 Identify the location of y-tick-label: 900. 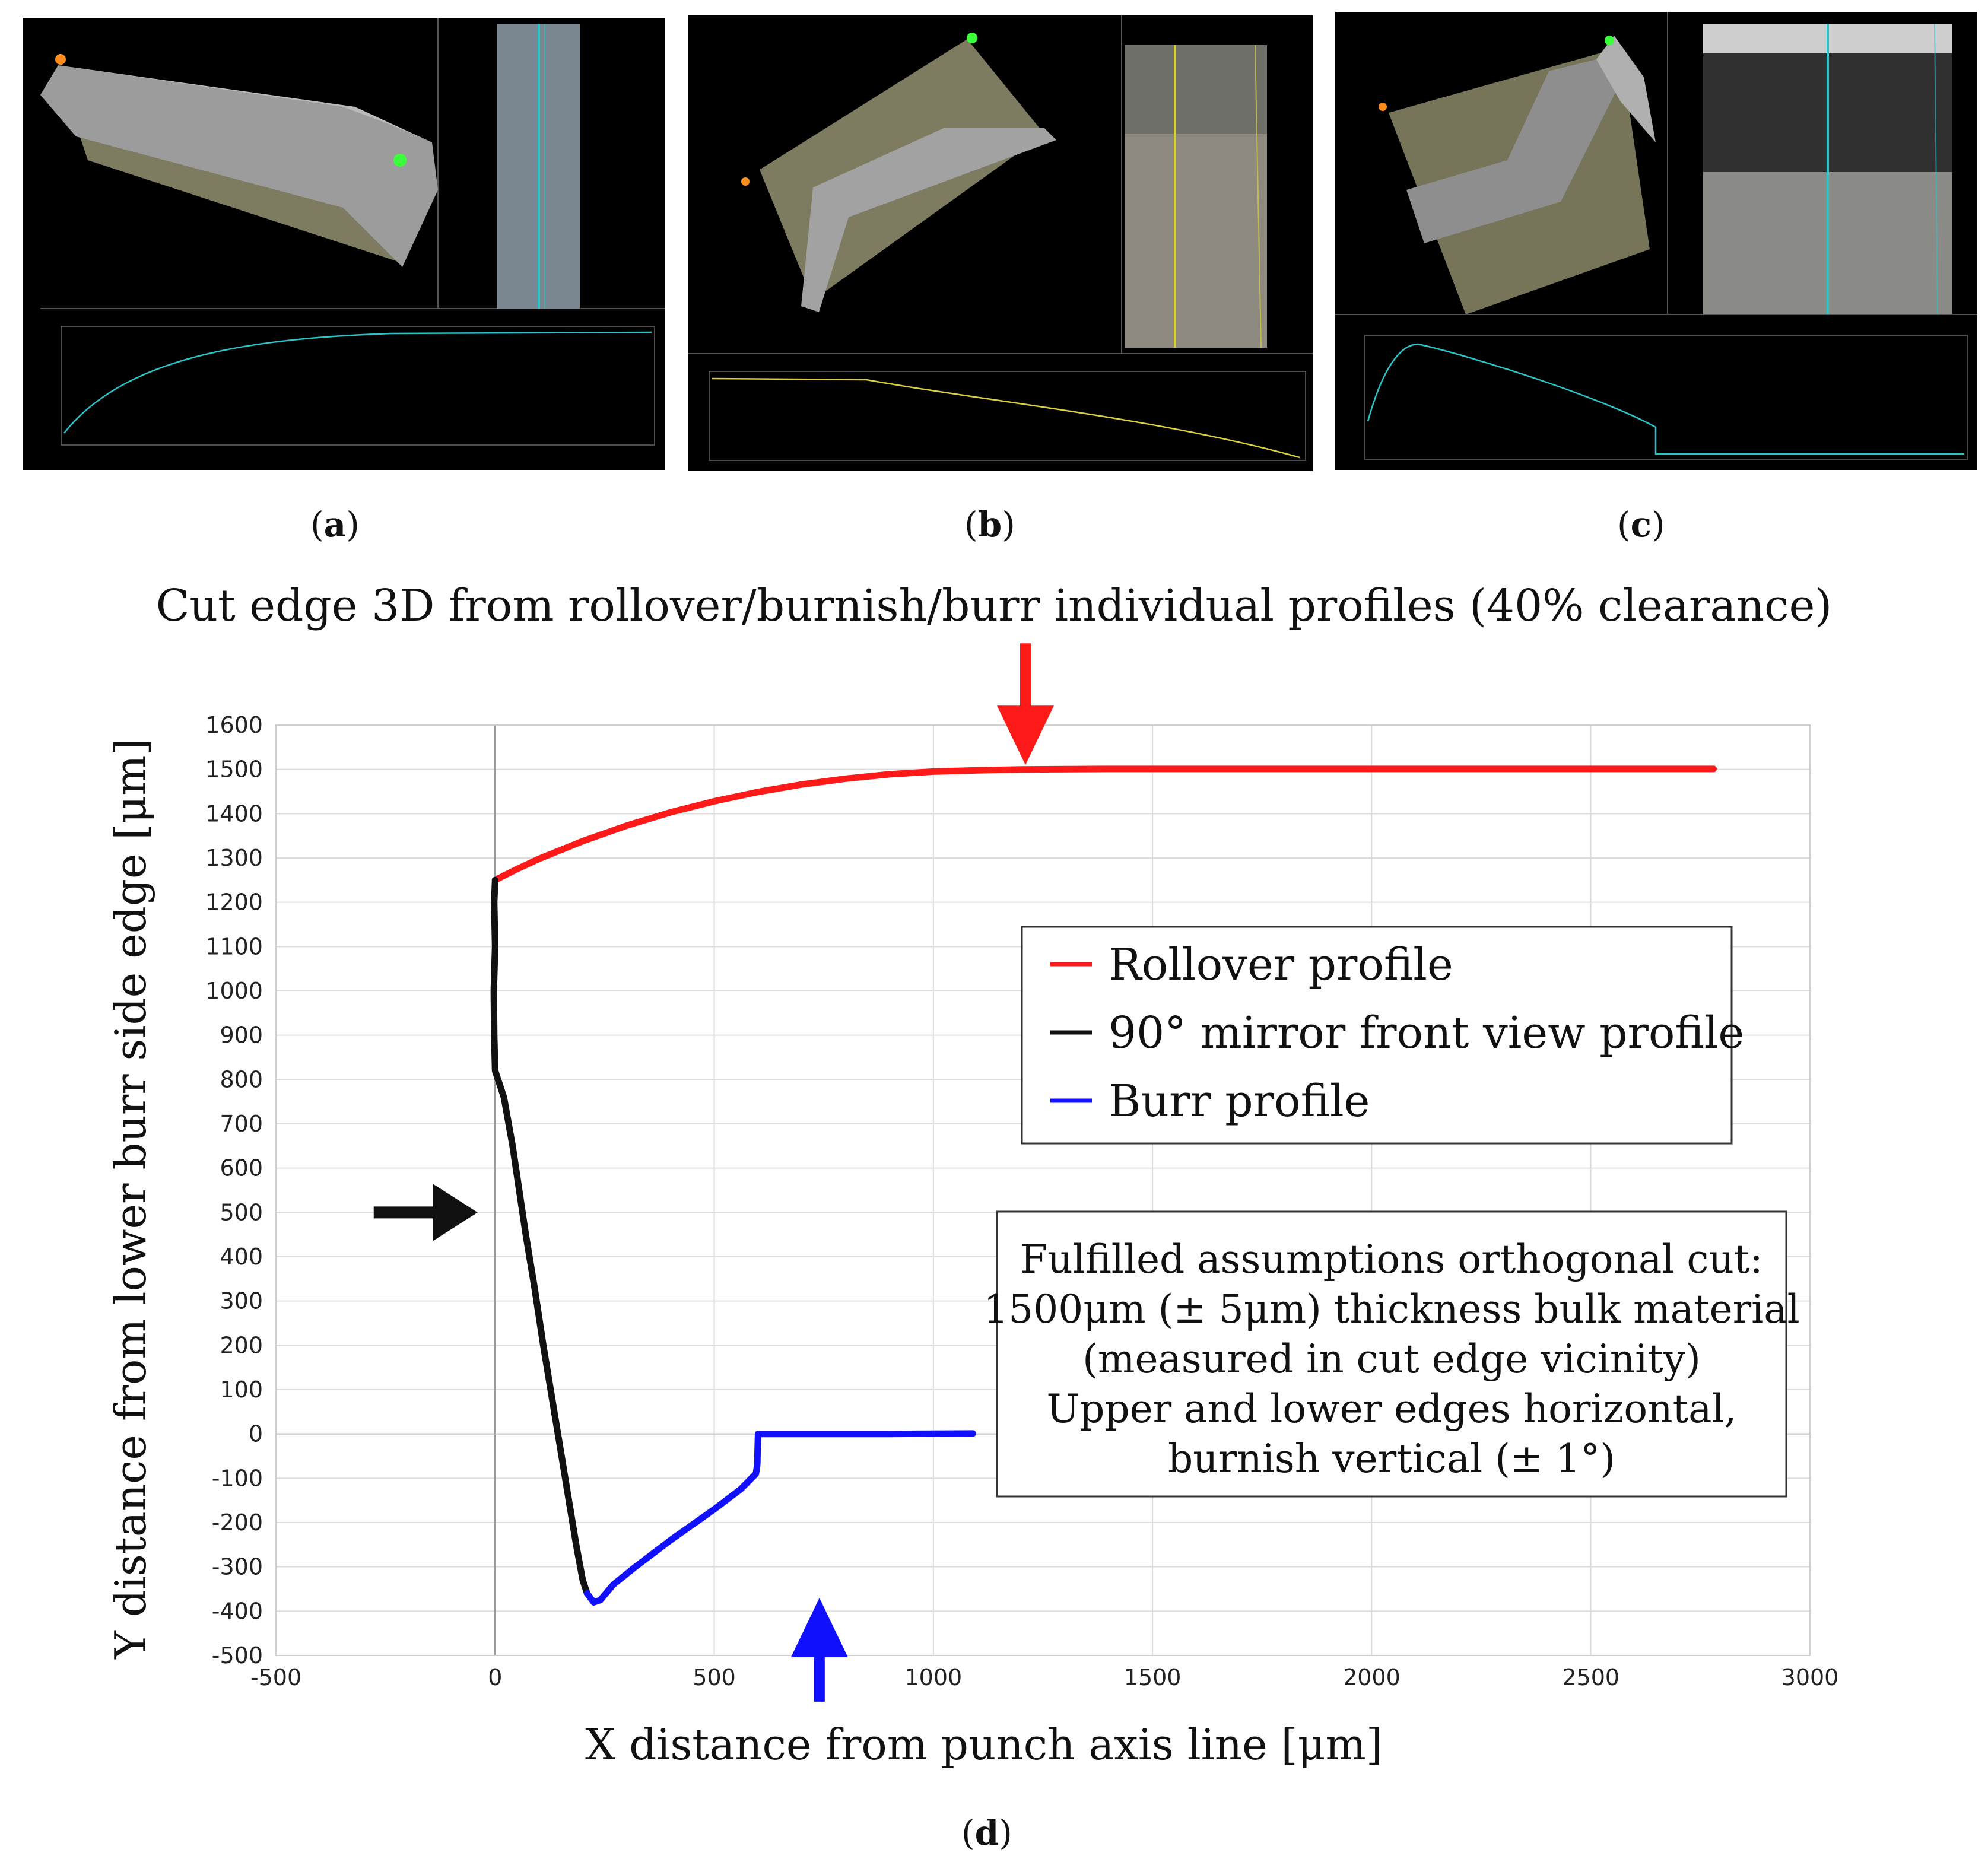
(242, 1035).